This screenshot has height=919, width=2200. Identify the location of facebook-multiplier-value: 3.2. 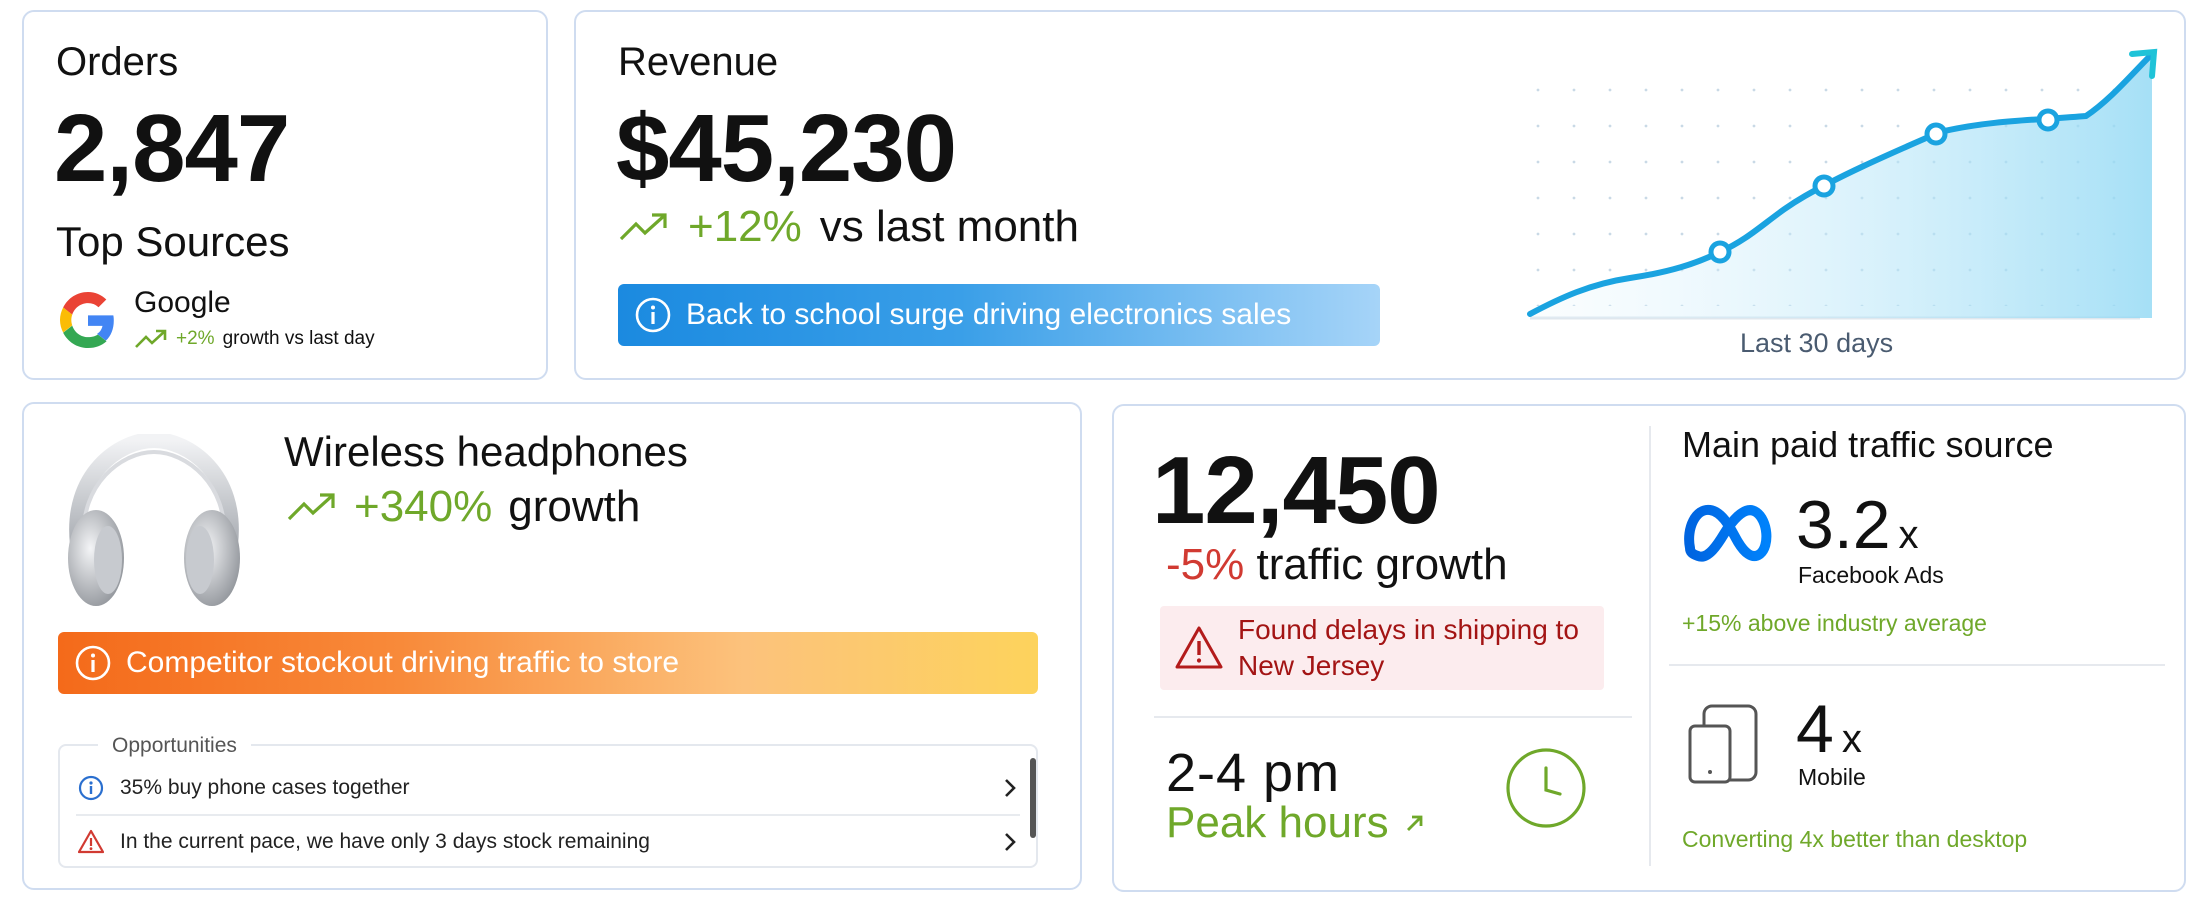
(1843, 525).